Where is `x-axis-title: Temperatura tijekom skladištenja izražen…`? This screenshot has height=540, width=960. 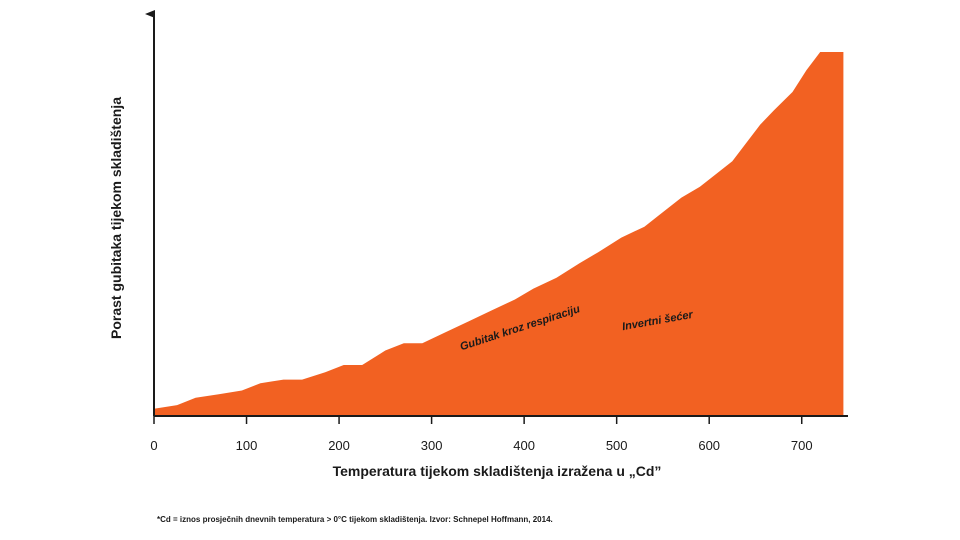 x-axis-title: Temperatura tijekom skladištenja izražen… is located at coordinates (497, 471).